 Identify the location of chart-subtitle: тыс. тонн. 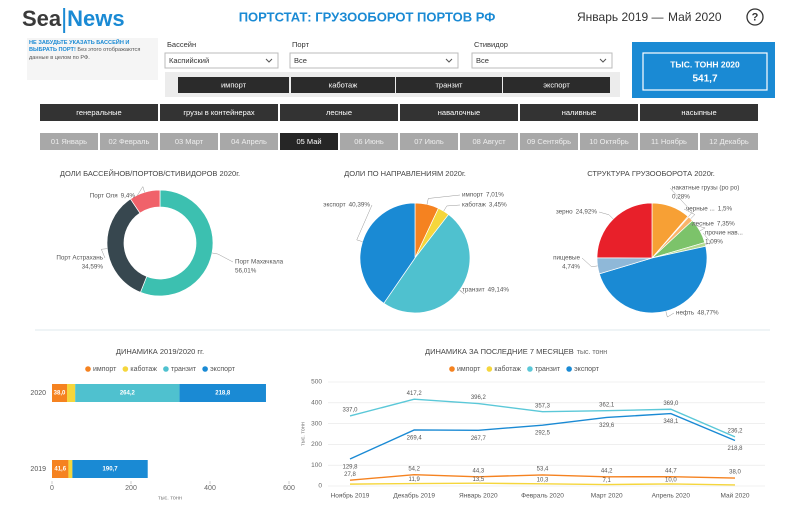
(592, 352).